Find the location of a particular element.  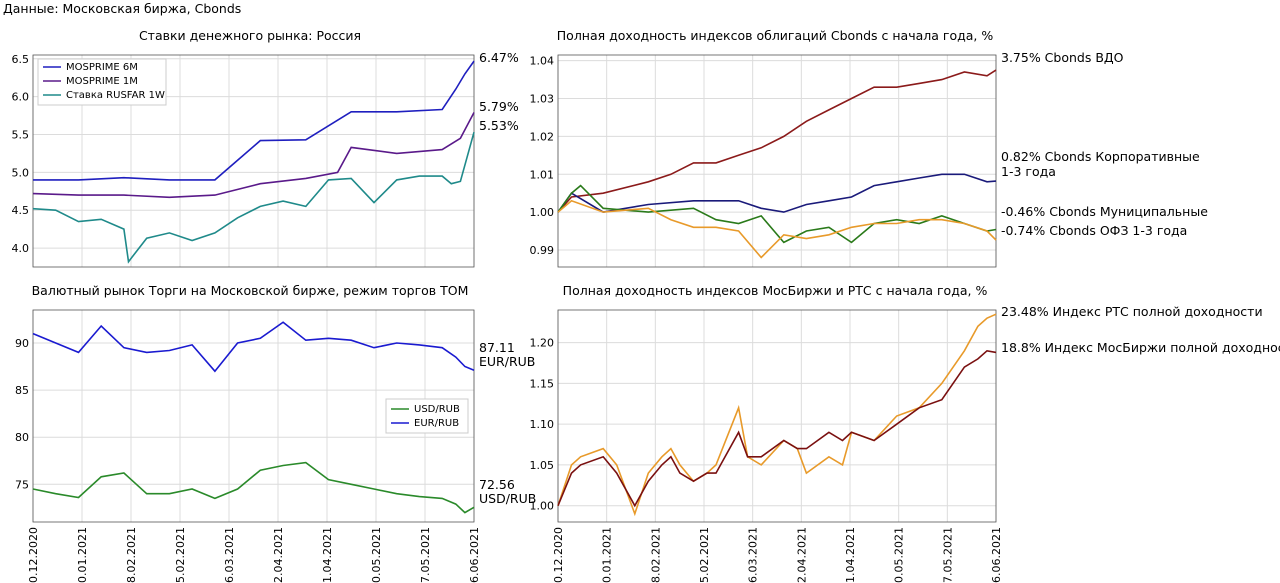

end-label: 87.11 is located at coordinates (497, 347).